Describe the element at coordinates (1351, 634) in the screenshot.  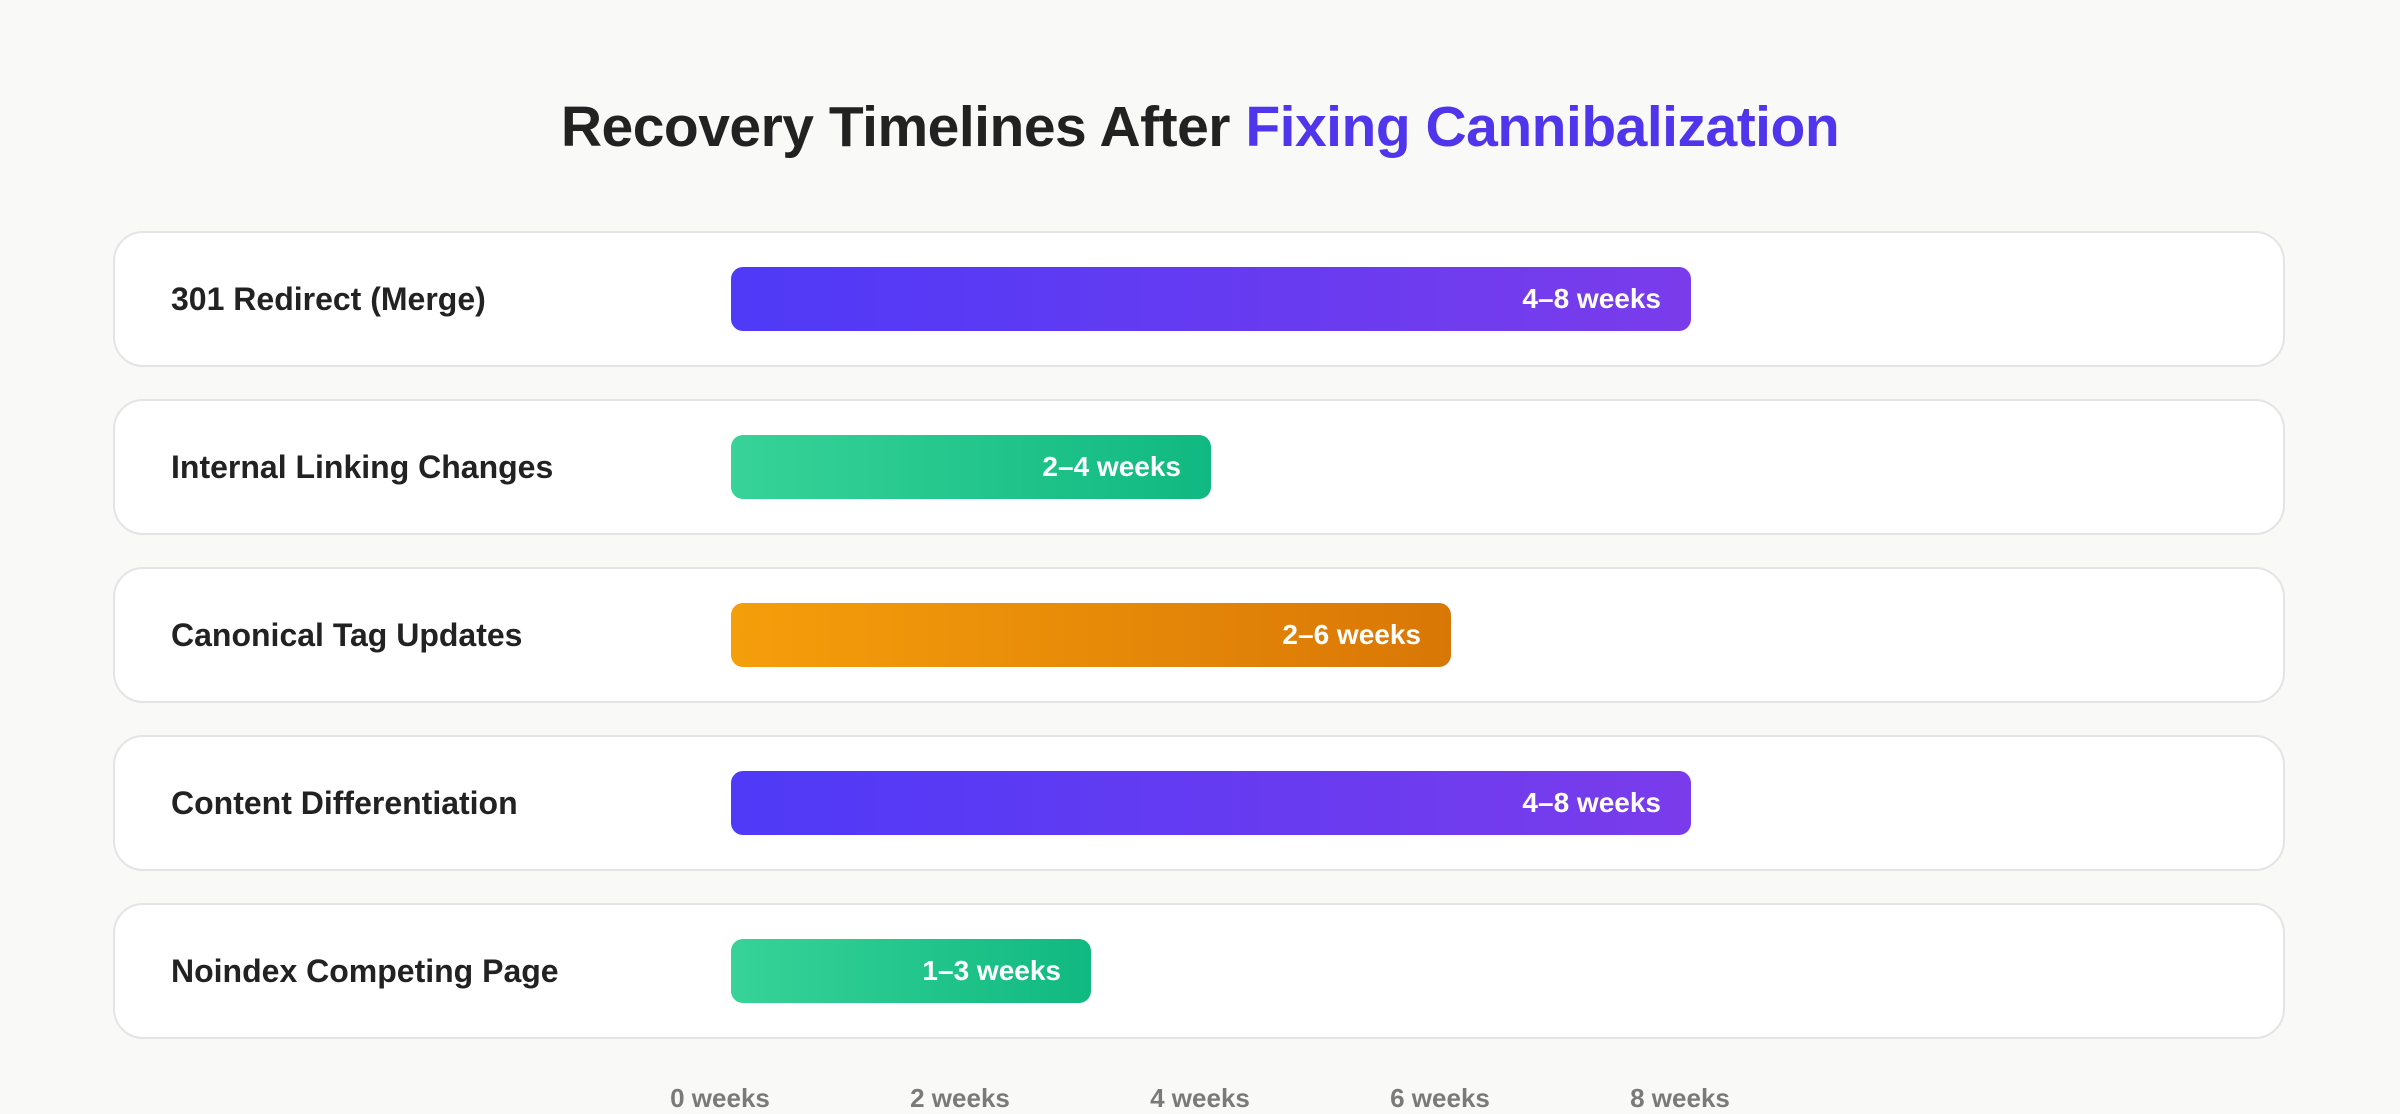
I see `bar-value-label: 2–6 weeks` at that location.